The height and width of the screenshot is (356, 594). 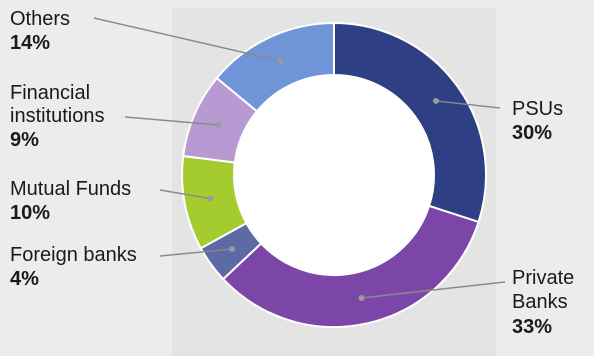 I want to click on leader-dot-private-banks, so click(x=361, y=297).